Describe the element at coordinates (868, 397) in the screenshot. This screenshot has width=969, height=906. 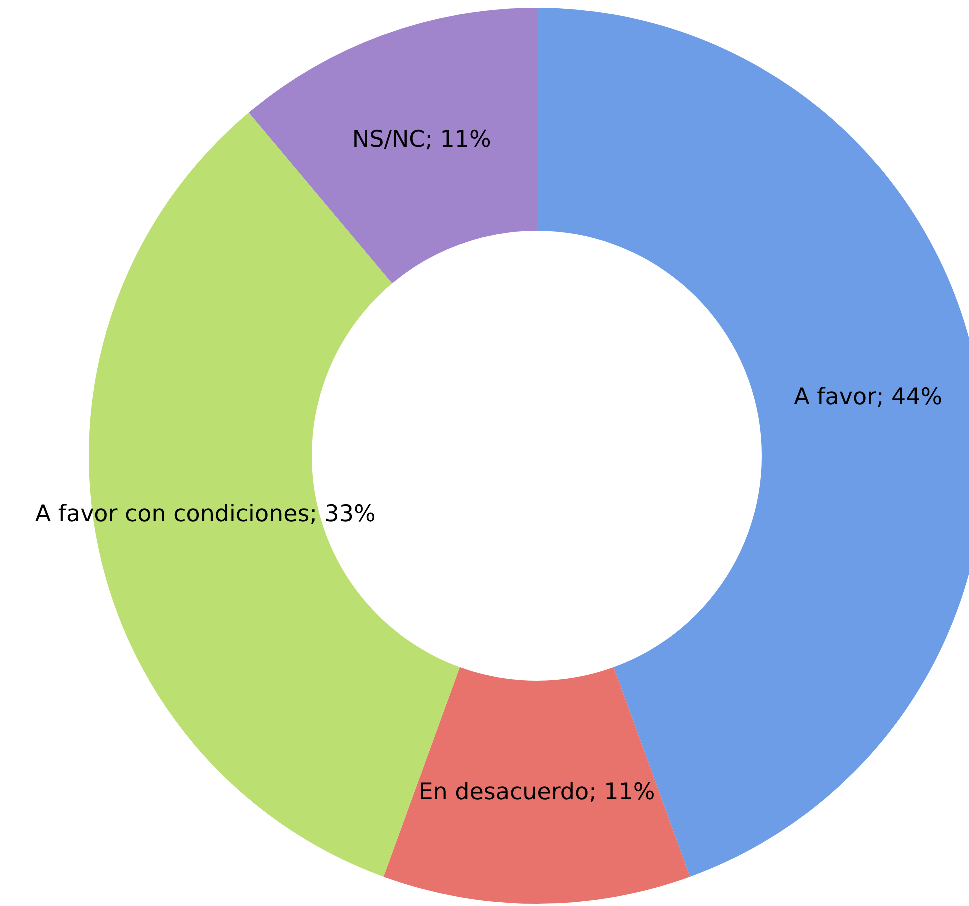
I see `slice-label: A favor; 44%` at that location.